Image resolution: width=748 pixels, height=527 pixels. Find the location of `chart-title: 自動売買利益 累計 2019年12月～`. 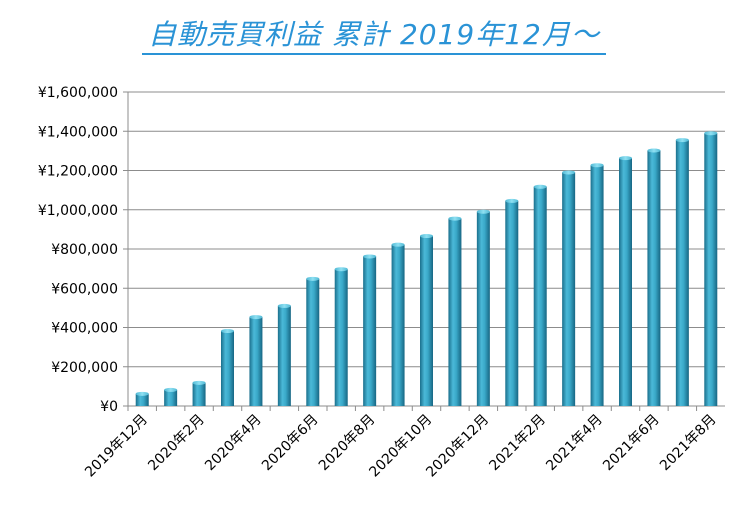

chart-title: 自動売買利益 累計 2019年12月～ is located at coordinates (374, 36).